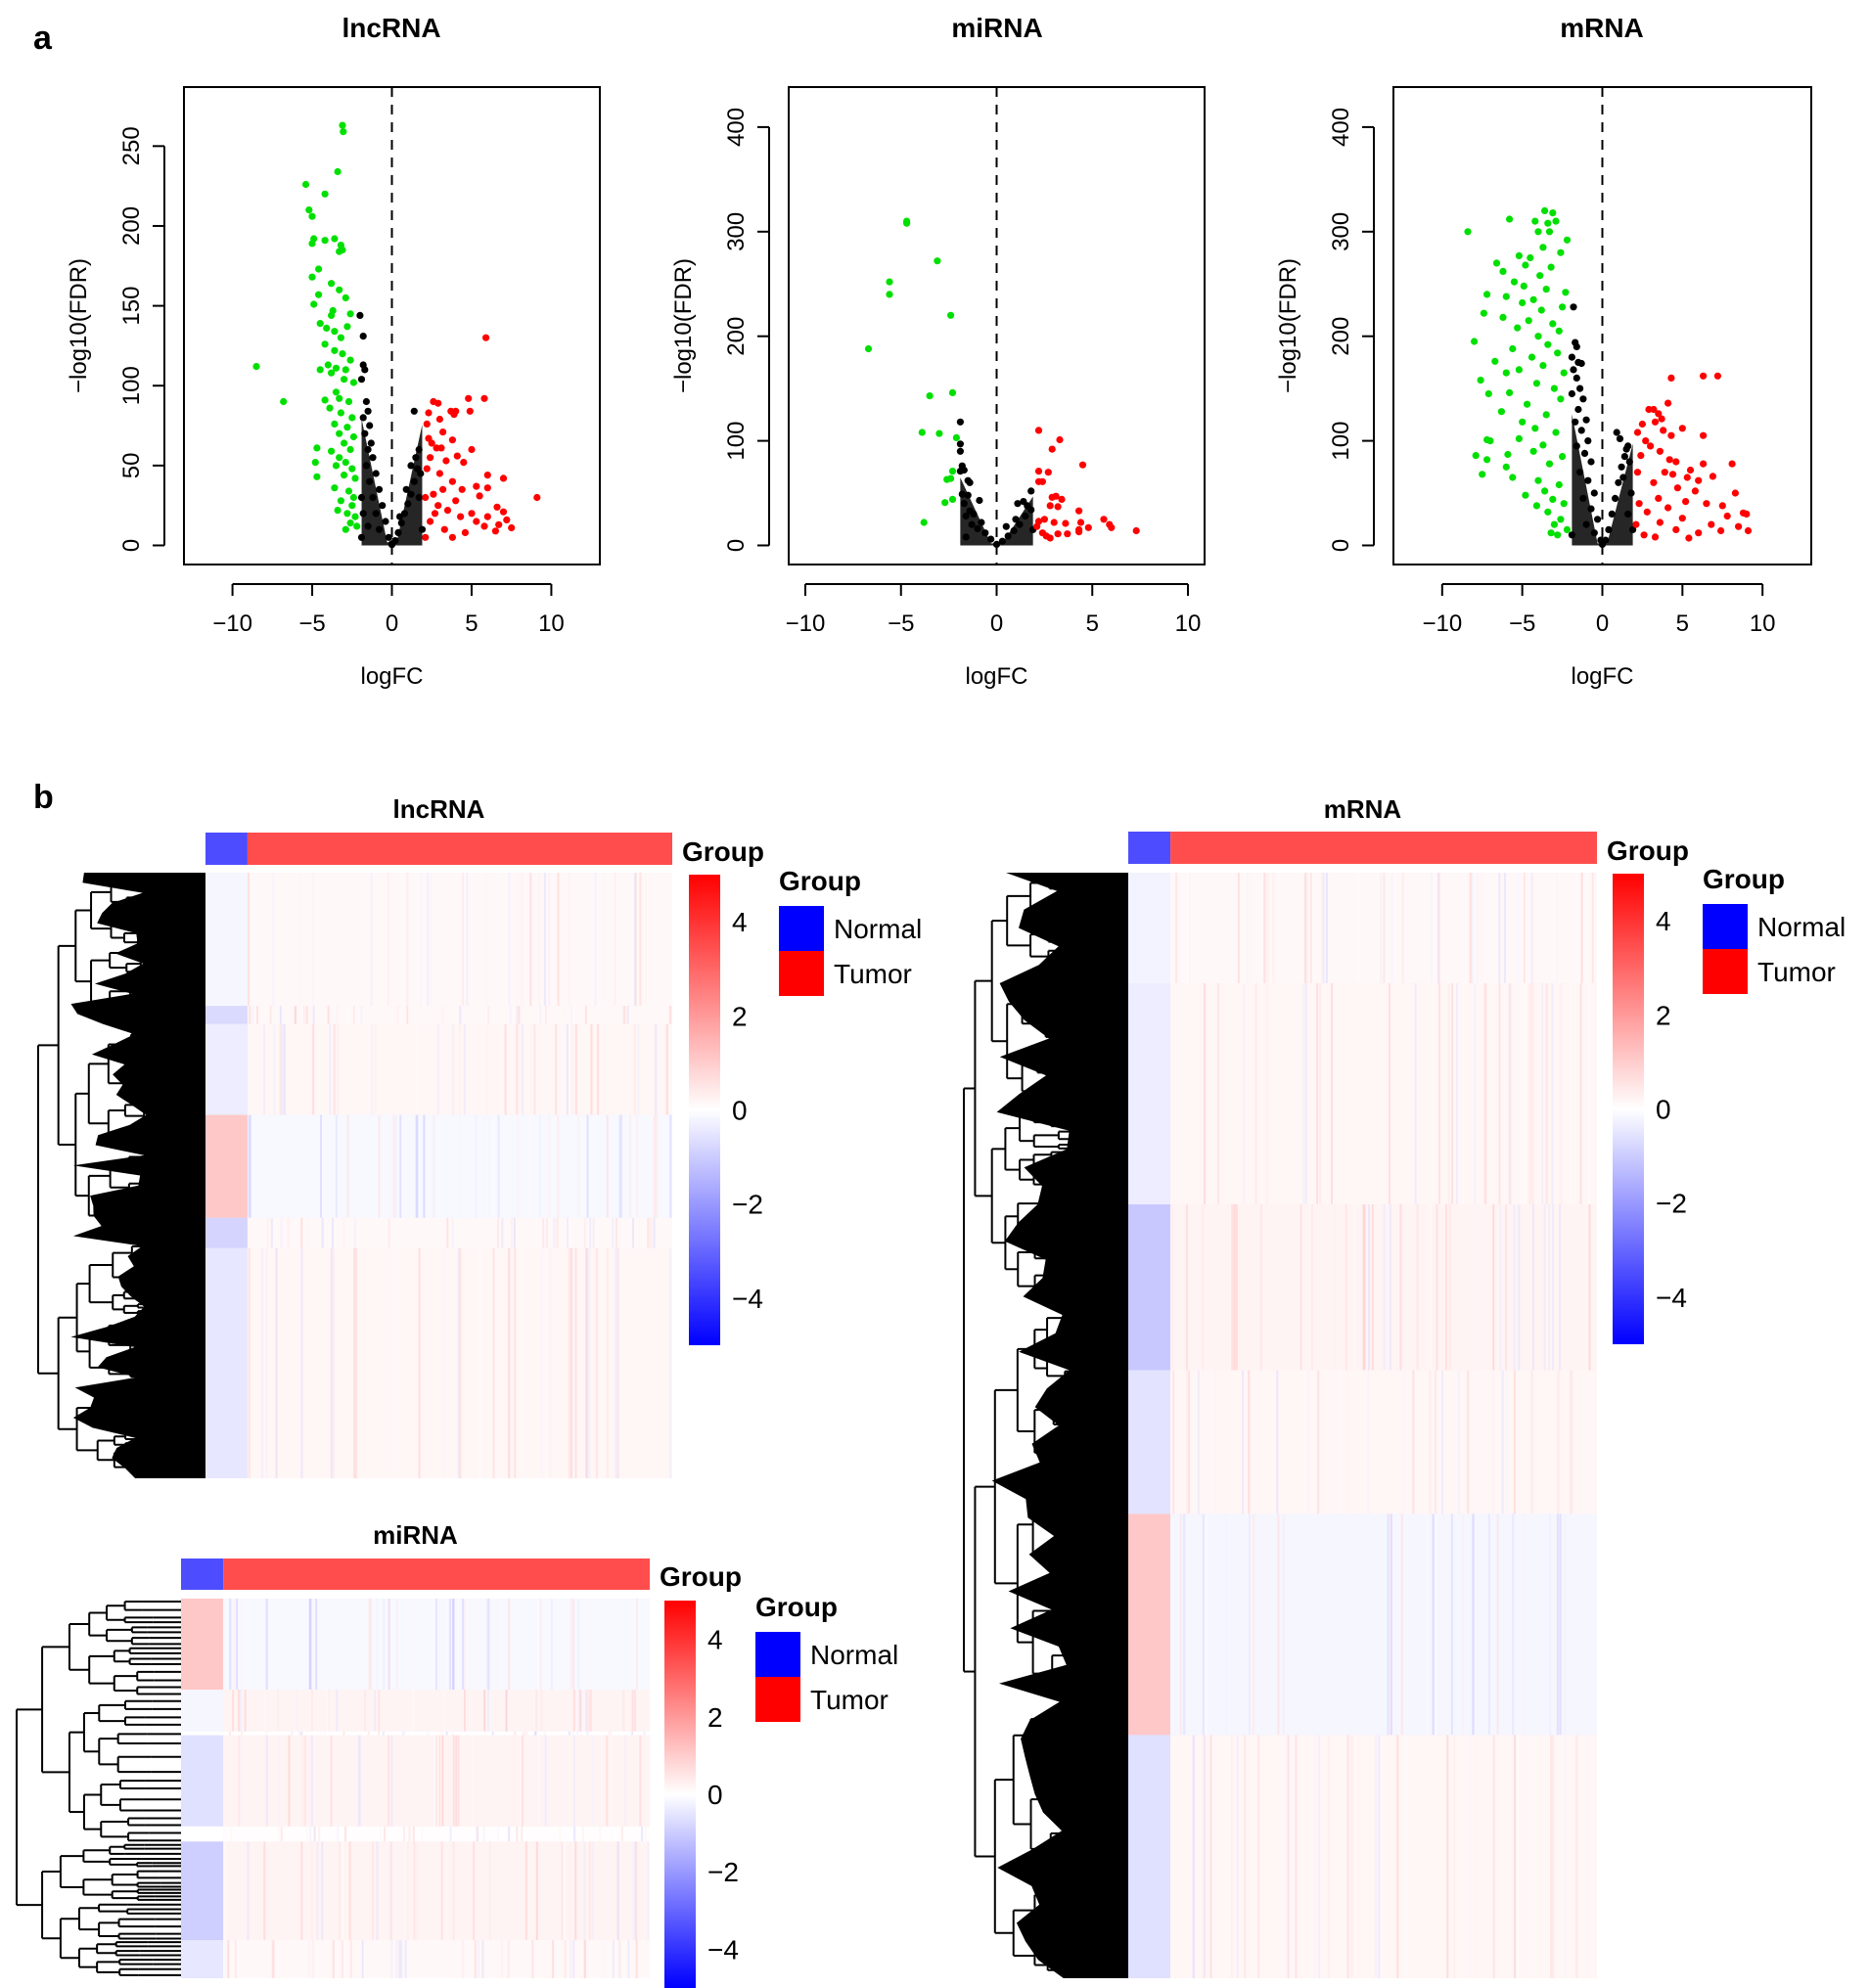  Describe the element at coordinates (715, 1640) in the screenshot. I see `colorbar-tick-label: 4` at that location.